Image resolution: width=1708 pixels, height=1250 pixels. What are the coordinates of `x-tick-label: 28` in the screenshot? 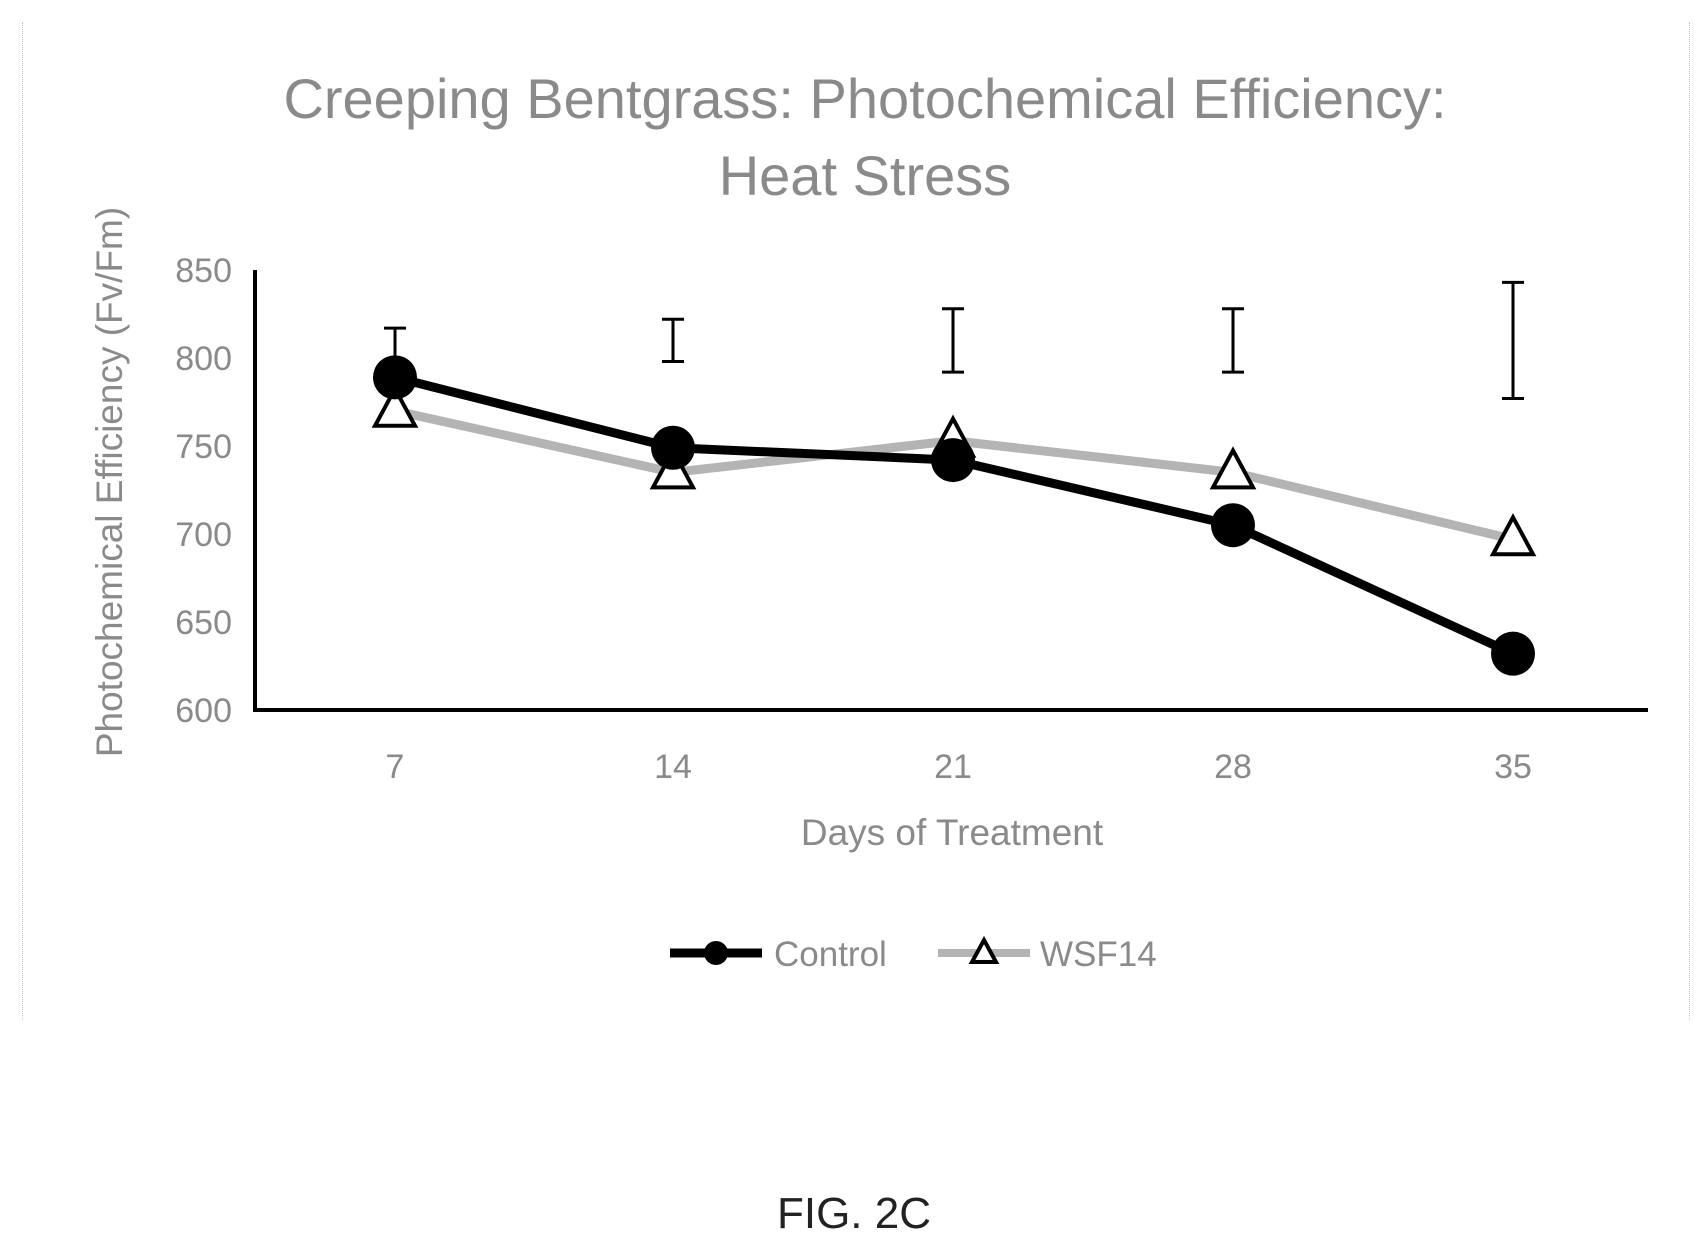 It's located at (1233, 767).